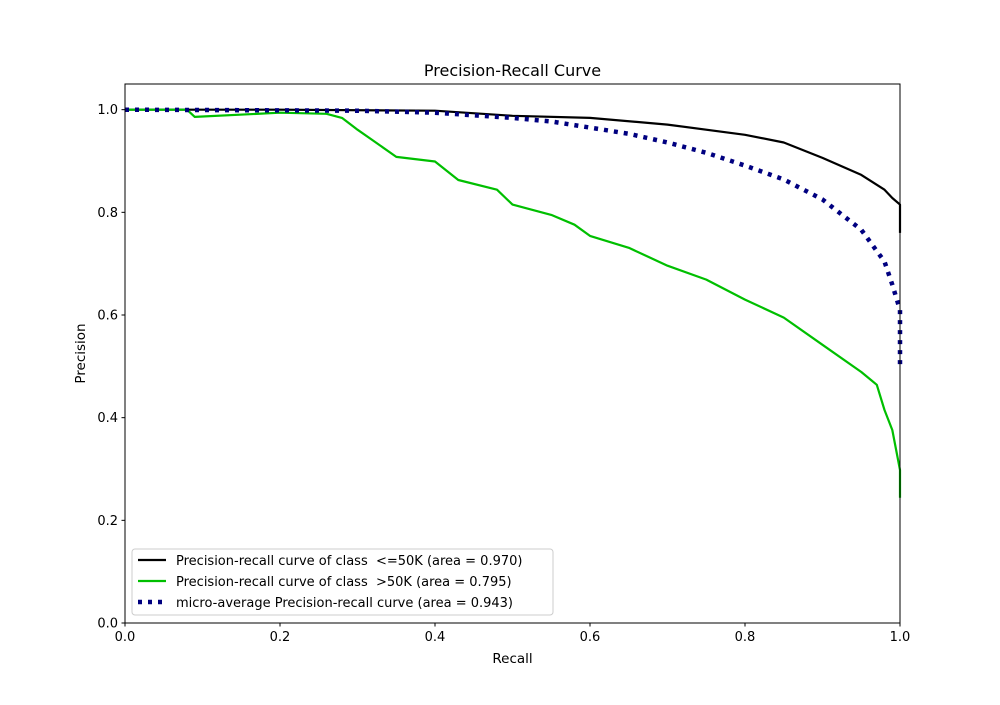  I want to click on x-tick-label: 1.0, so click(900, 637).